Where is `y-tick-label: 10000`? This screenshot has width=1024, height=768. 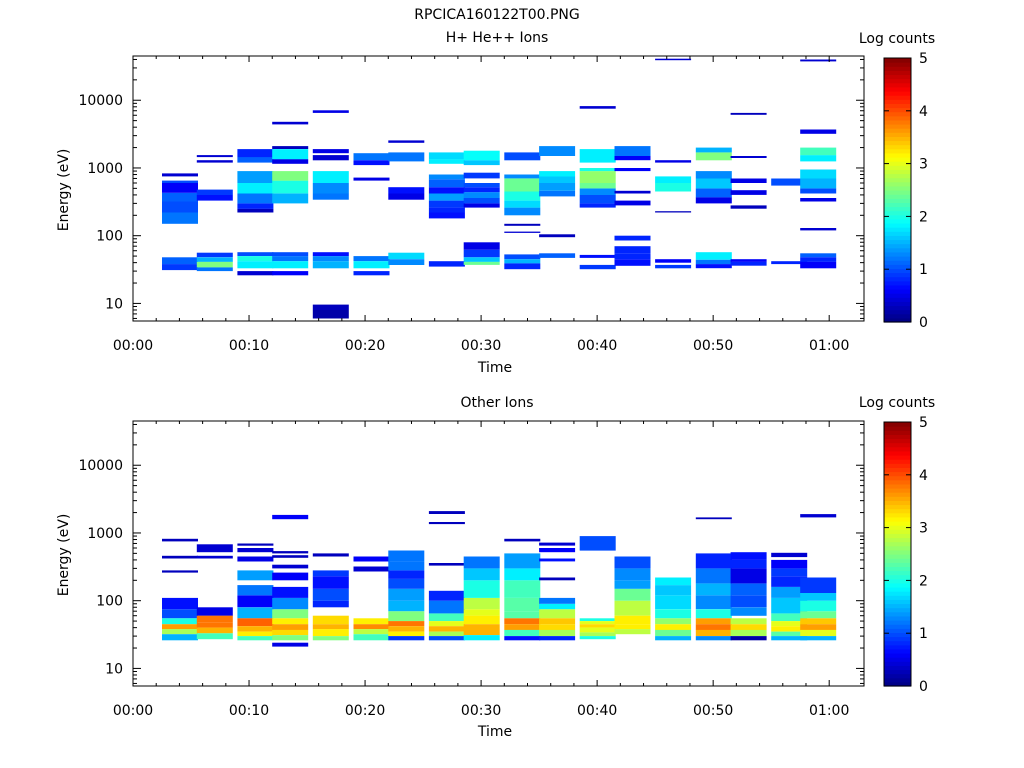
y-tick-label: 10000 is located at coordinates (100, 101).